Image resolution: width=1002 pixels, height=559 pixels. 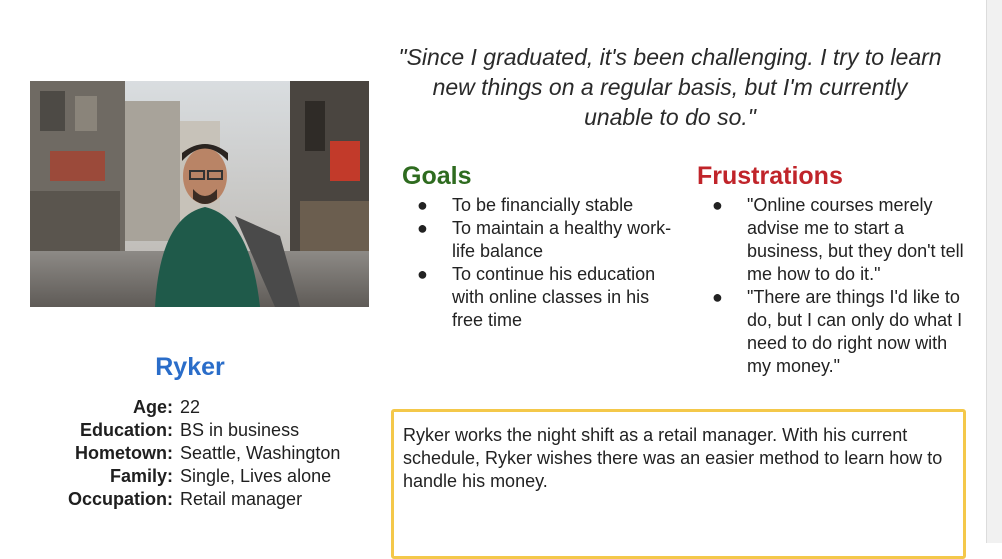 What do you see at coordinates (770, 176) in the screenshot?
I see `frustrations-heading: Frustrations` at bounding box center [770, 176].